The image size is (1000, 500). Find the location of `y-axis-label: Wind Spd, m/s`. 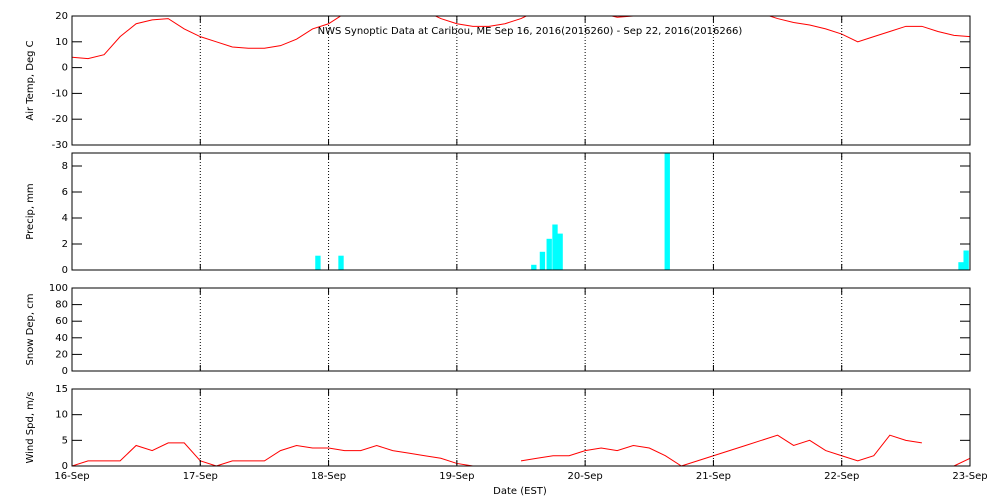

y-axis-label: Wind Spd, m/s is located at coordinates (30, 427).